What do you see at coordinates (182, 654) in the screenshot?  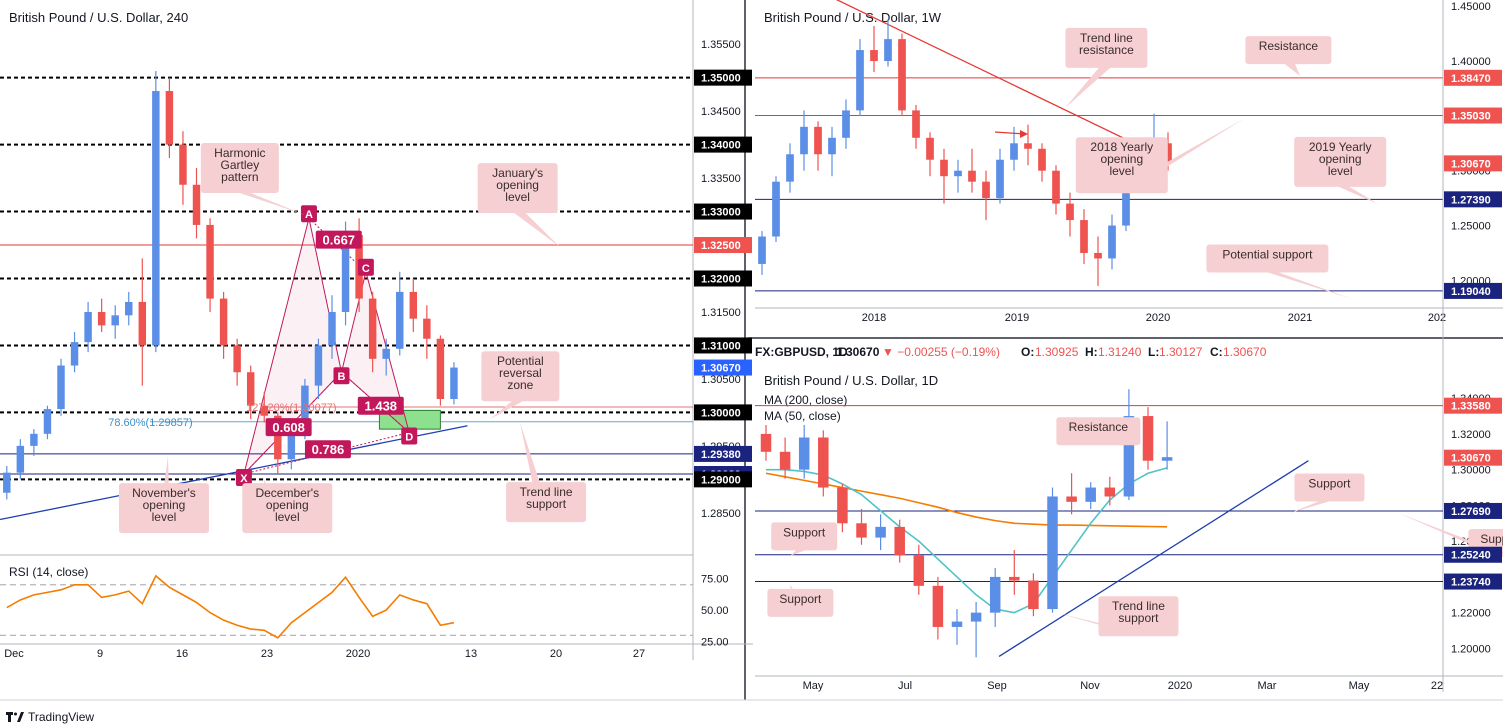 I see `time-tick-label: 16` at bounding box center [182, 654].